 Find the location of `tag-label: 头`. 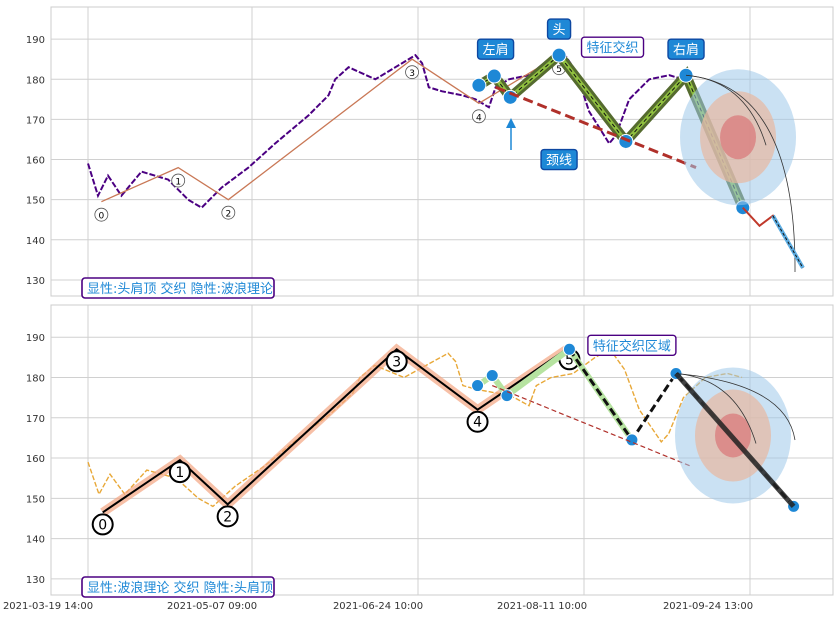

tag-label: 头 is located at coordinates (559, 30).